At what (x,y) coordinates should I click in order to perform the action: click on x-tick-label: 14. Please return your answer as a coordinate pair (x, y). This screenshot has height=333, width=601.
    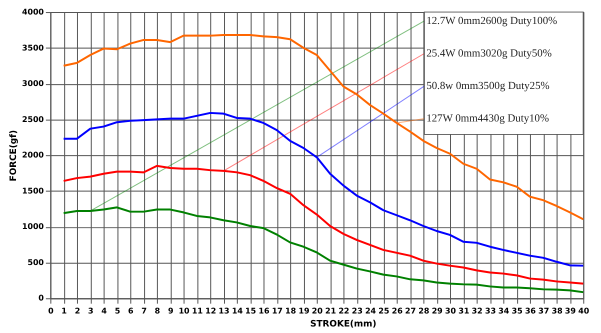
    Looking at the image, I should click on (238, 311).